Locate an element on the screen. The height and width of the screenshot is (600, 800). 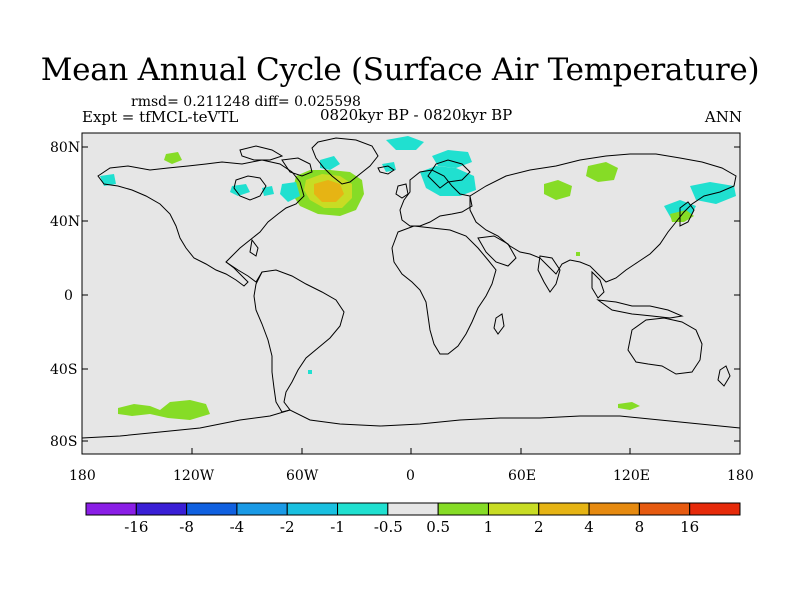
lat-tick-label: 80S is located at coordinates (64, 442).